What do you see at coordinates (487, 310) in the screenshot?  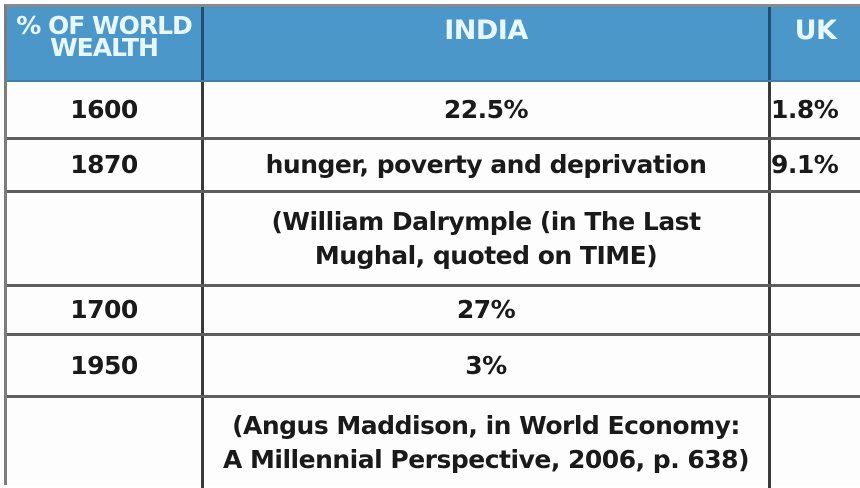 I see `india-cell: 27%` at bounding box center [487, 310].